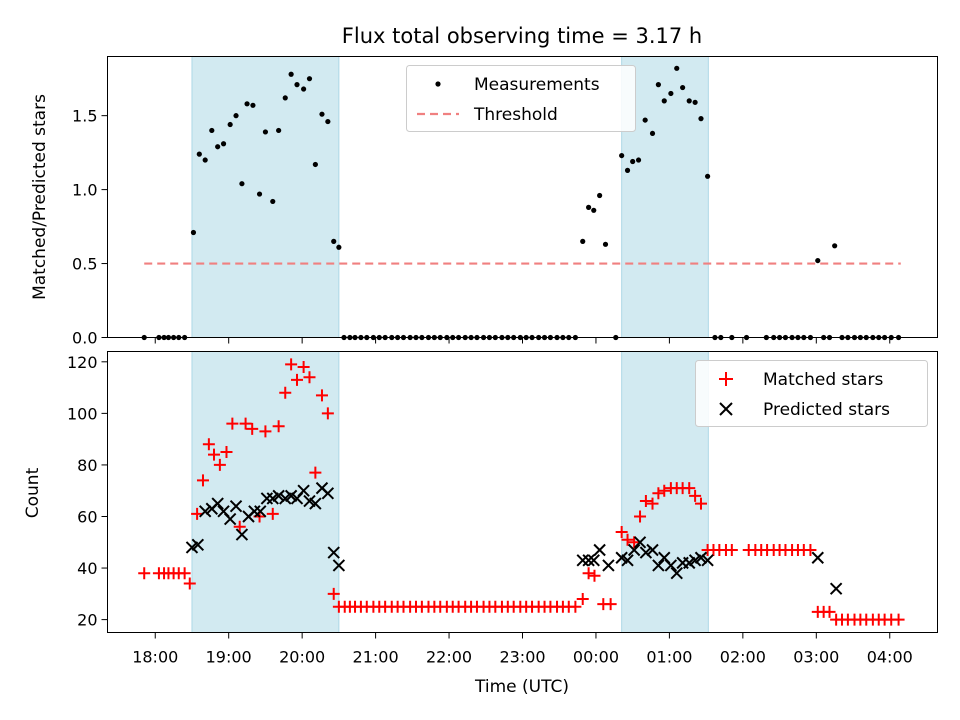 The height and width of the screenshot is (720, 960). Describe the element at coordinates (743, 657) in the screenshot. I see `x-tick-label: 02:00` at that location.